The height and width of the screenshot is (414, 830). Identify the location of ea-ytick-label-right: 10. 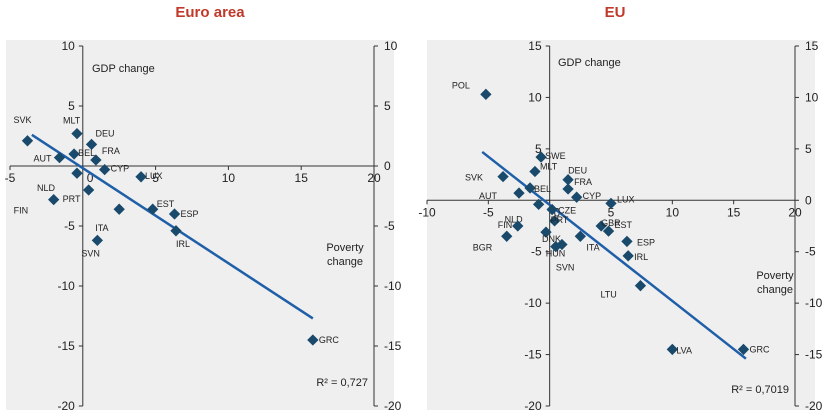
(391, 46).